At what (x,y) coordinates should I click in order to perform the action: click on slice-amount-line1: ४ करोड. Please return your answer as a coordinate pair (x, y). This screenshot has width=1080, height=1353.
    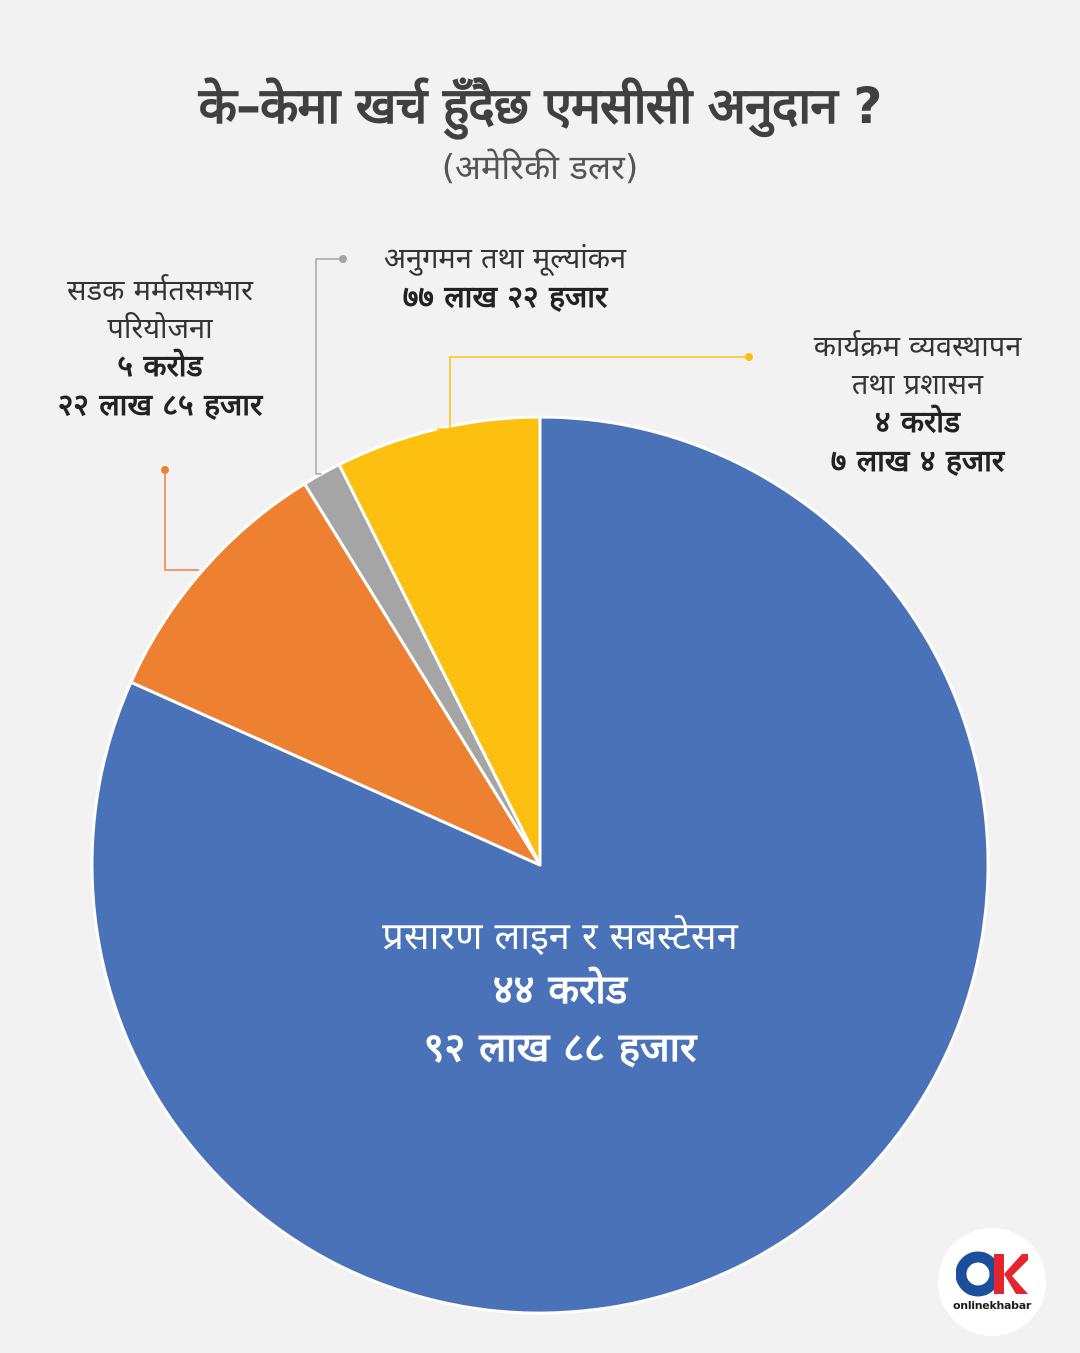
    Looking at the image, I should click on (917, 423).